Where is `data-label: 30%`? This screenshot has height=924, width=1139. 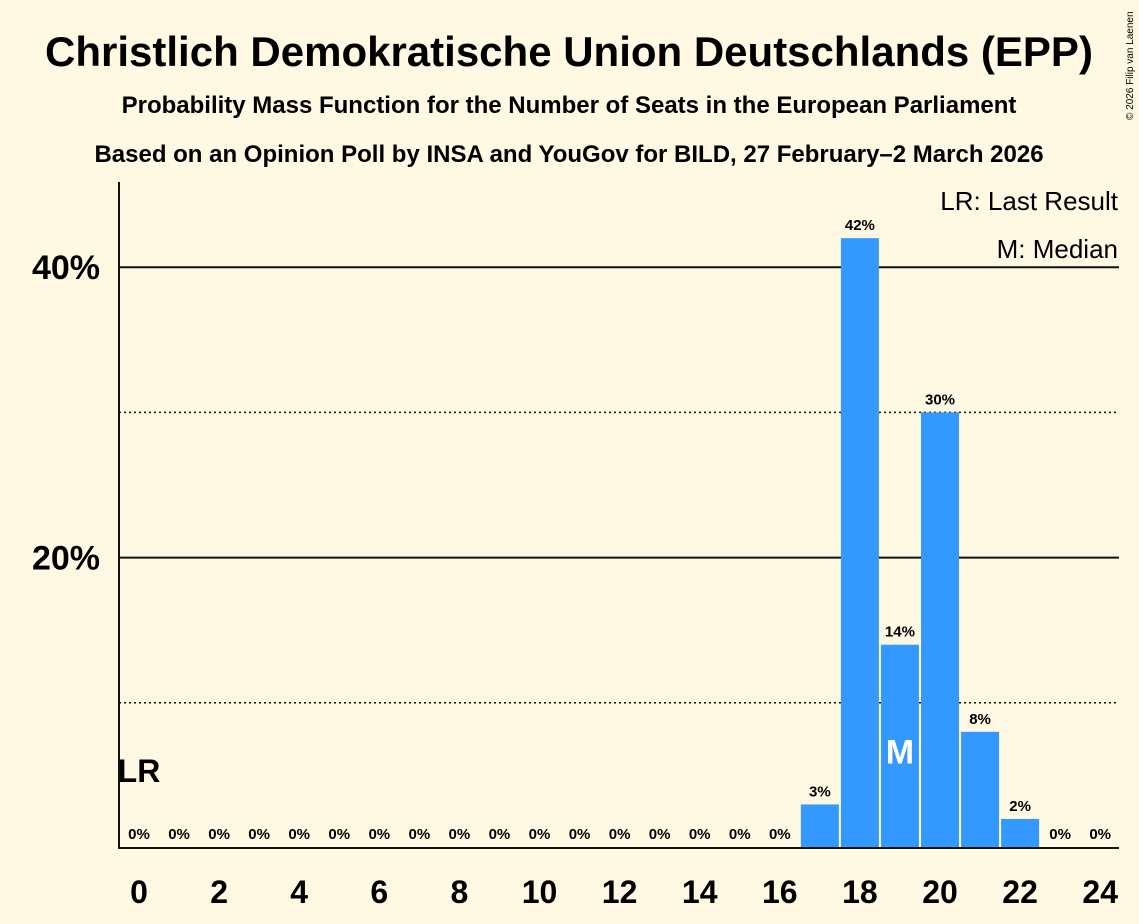 data-label: 30% is located at coordinates (940, 399).